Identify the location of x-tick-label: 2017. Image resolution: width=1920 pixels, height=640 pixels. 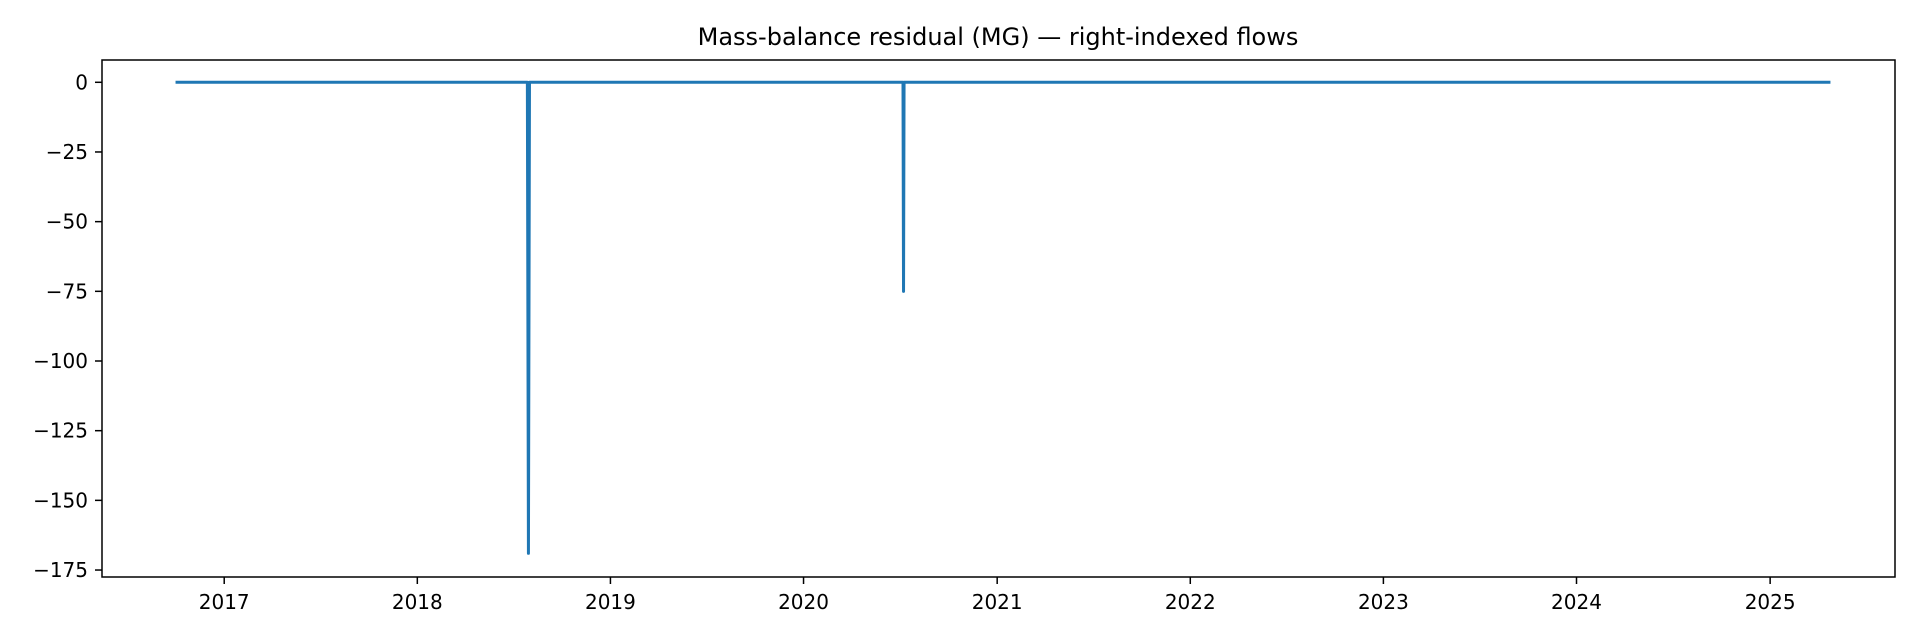
(224, 602).